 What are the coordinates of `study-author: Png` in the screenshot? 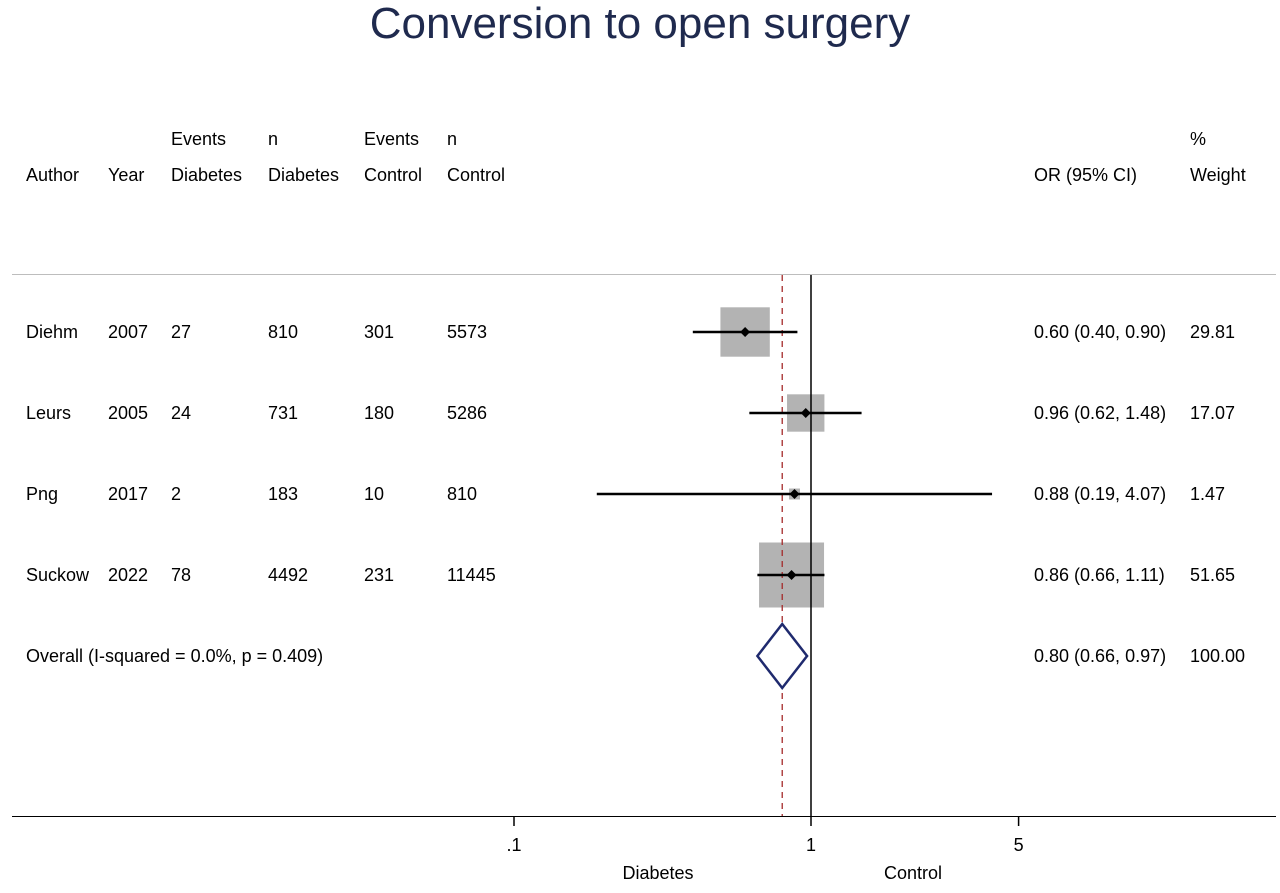 It's located at (42, 494).